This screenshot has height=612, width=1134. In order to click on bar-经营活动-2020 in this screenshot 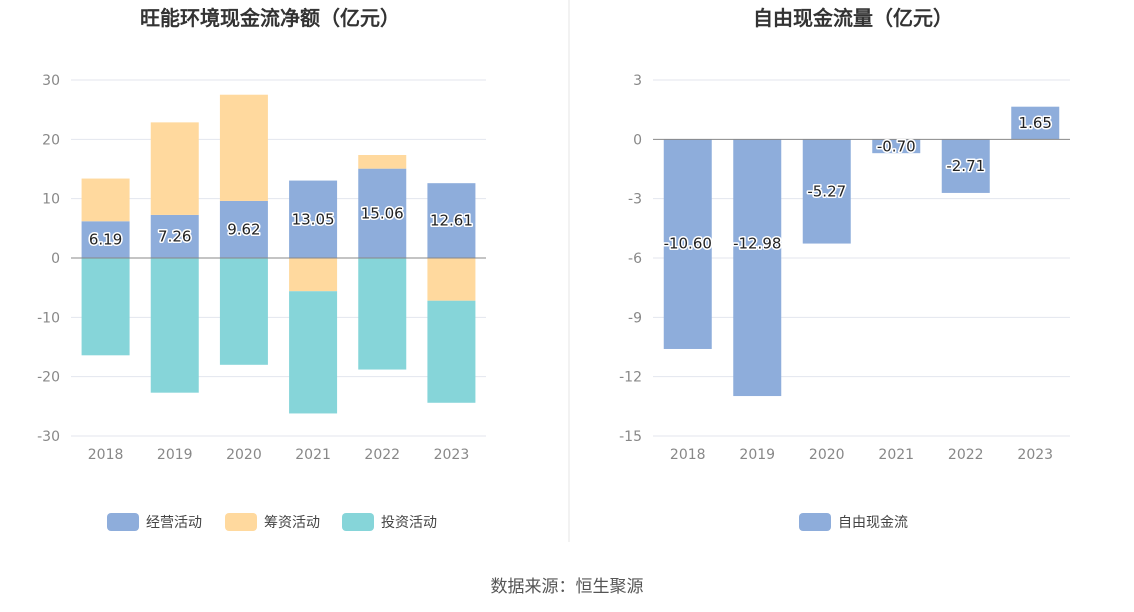, I will do `click(243, 229)`.